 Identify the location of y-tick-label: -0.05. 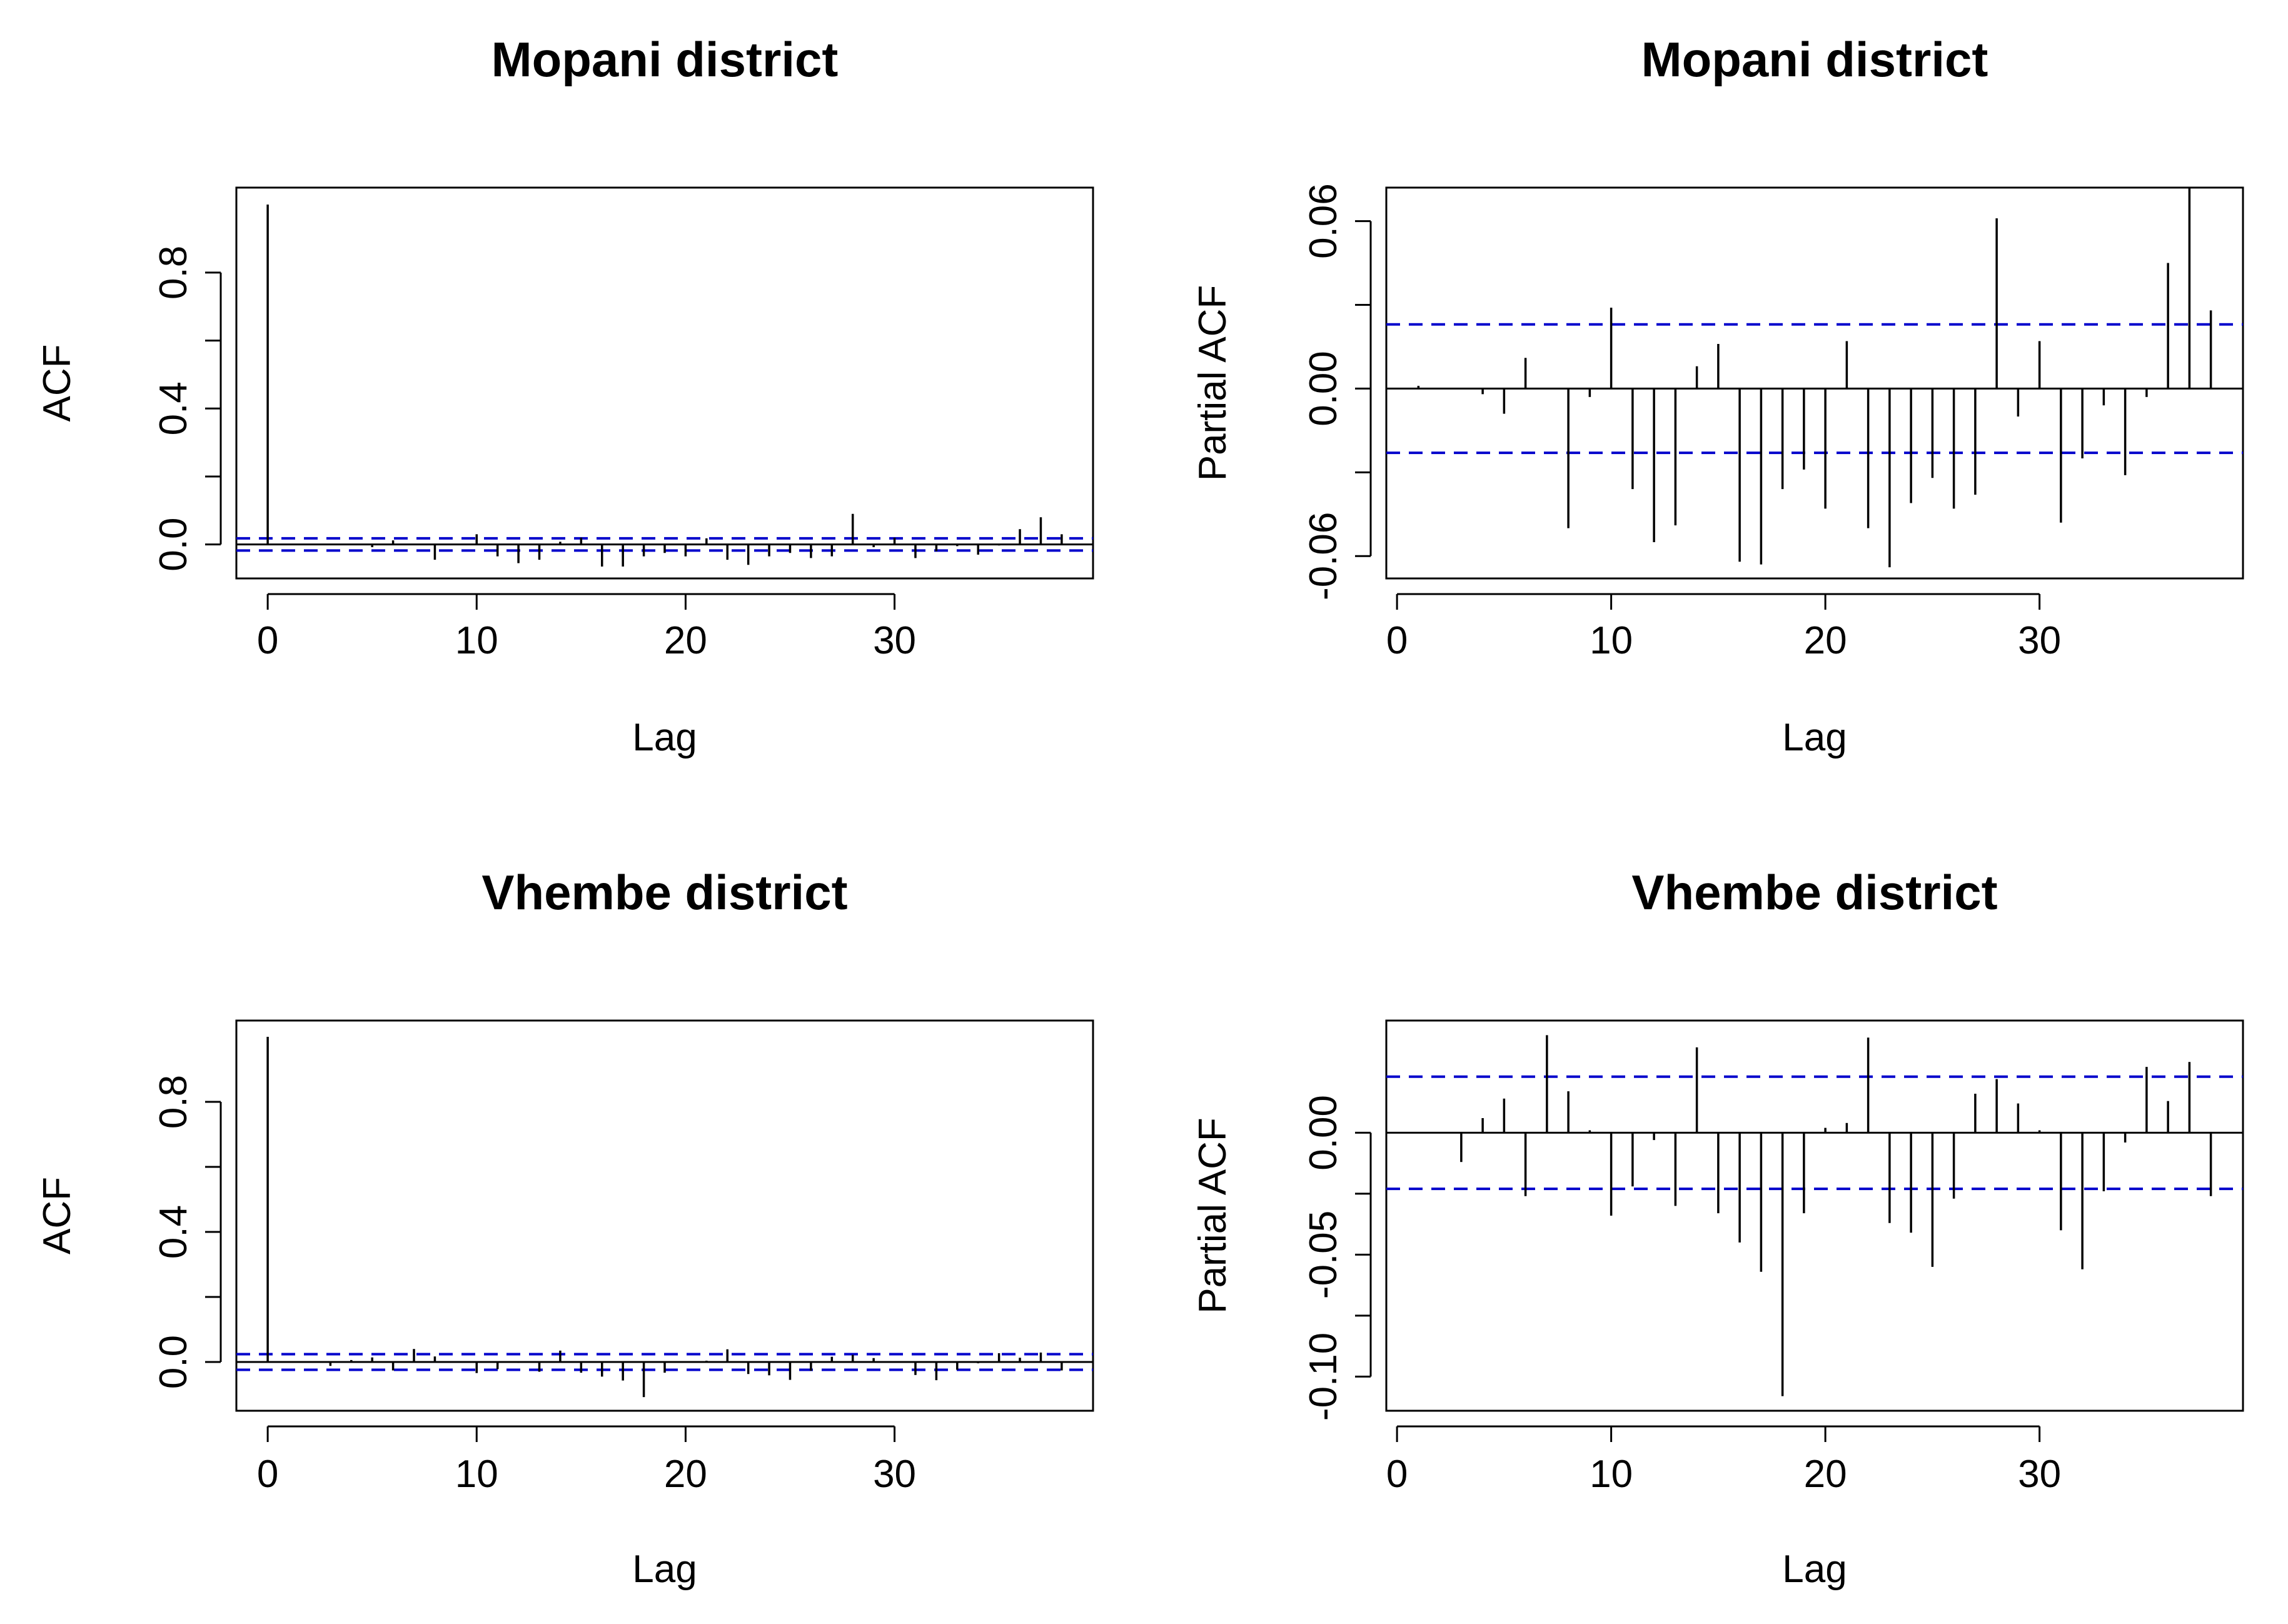
(1324, 1255).